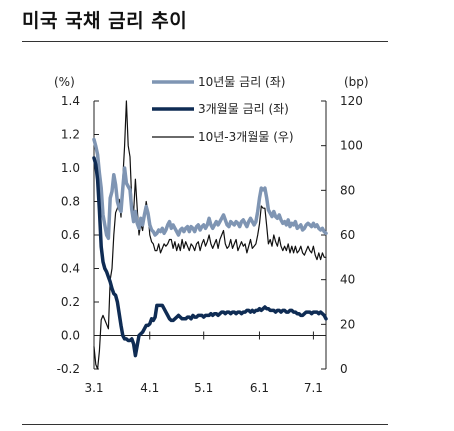 This screenshot has height=431, width=454. I want to click on right-tick-label: 60, so click(347, 235).